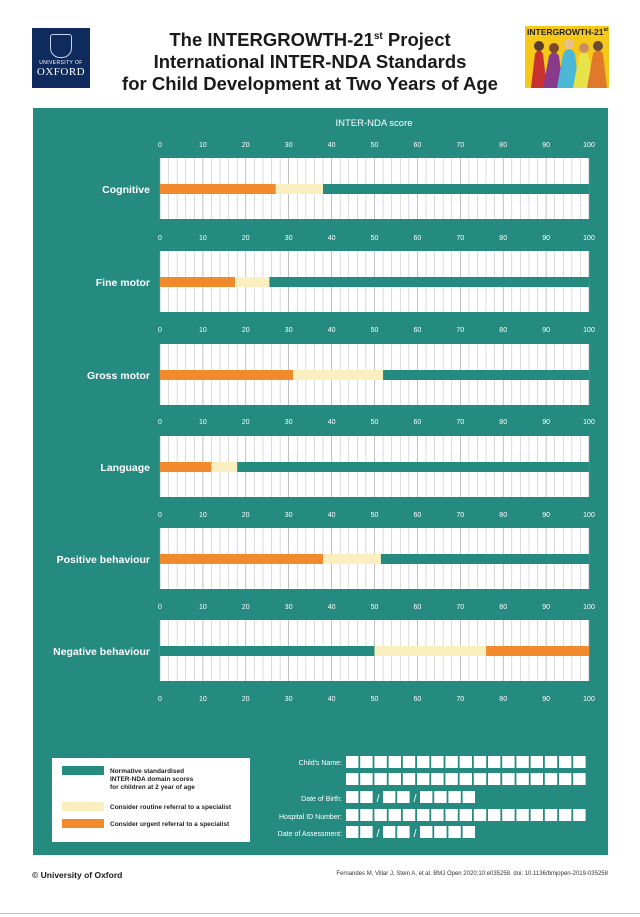 This screenshot has height=917, width=640. Describe the element at coordinates (125, 468) in the screenshot. I see `category-label: Language` at that location.